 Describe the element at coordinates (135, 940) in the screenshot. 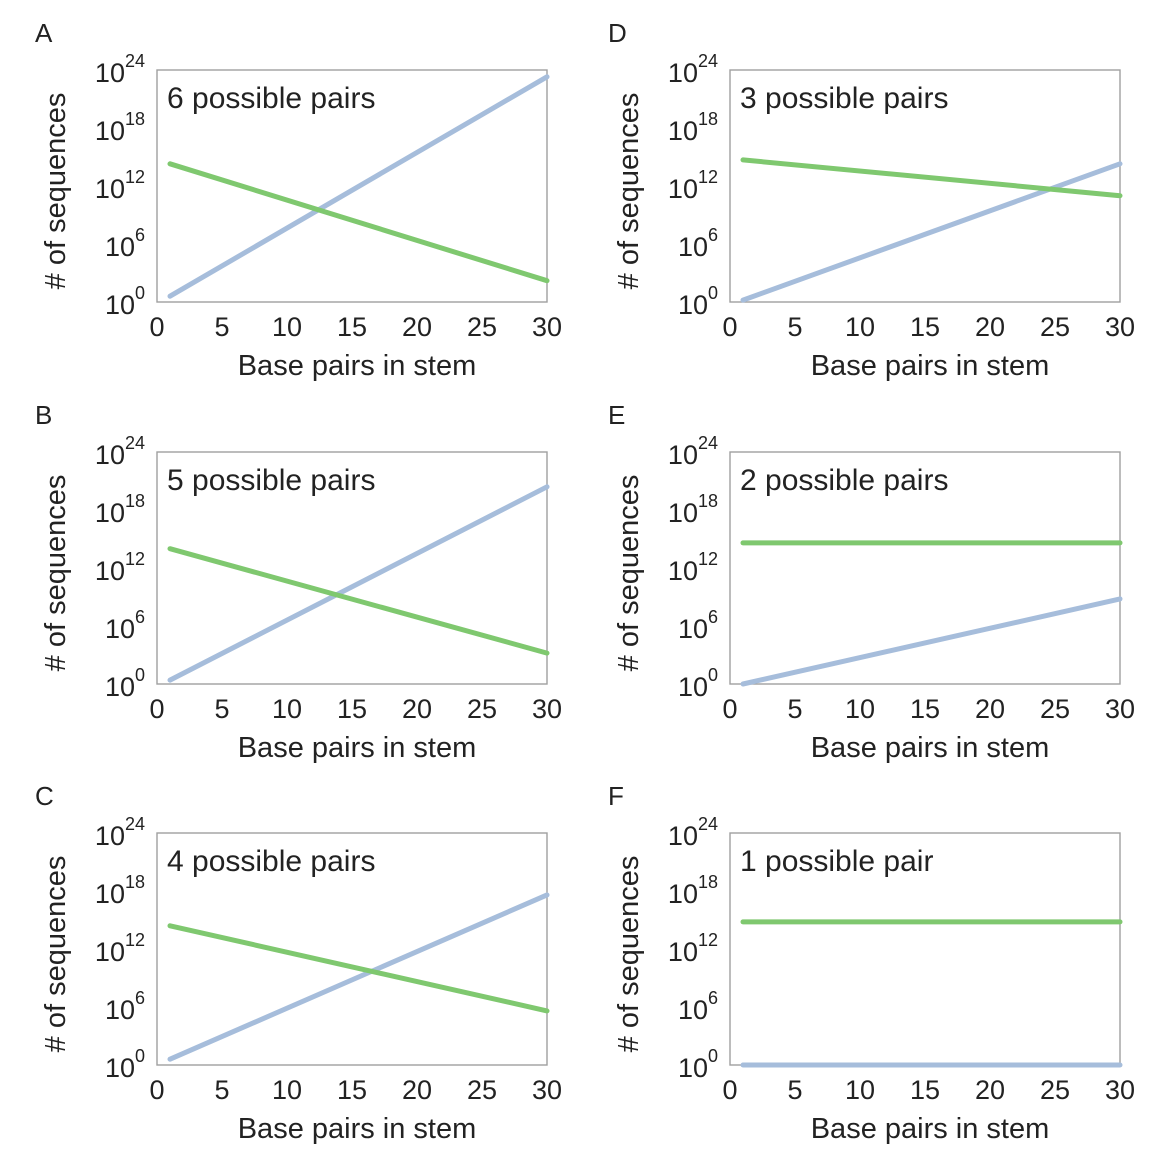

I see `panel-c-y-tick-exponent: 12` at that location.